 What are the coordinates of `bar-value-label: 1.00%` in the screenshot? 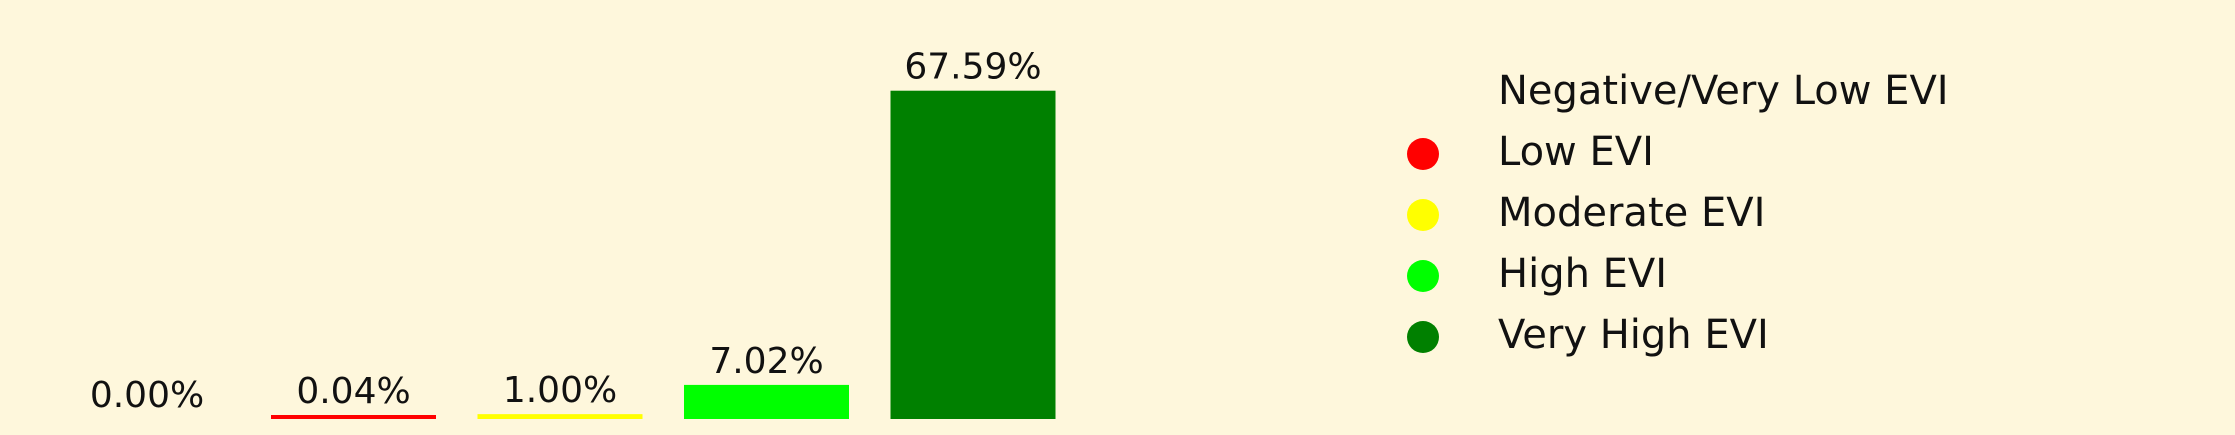 It's located at (560, 390).